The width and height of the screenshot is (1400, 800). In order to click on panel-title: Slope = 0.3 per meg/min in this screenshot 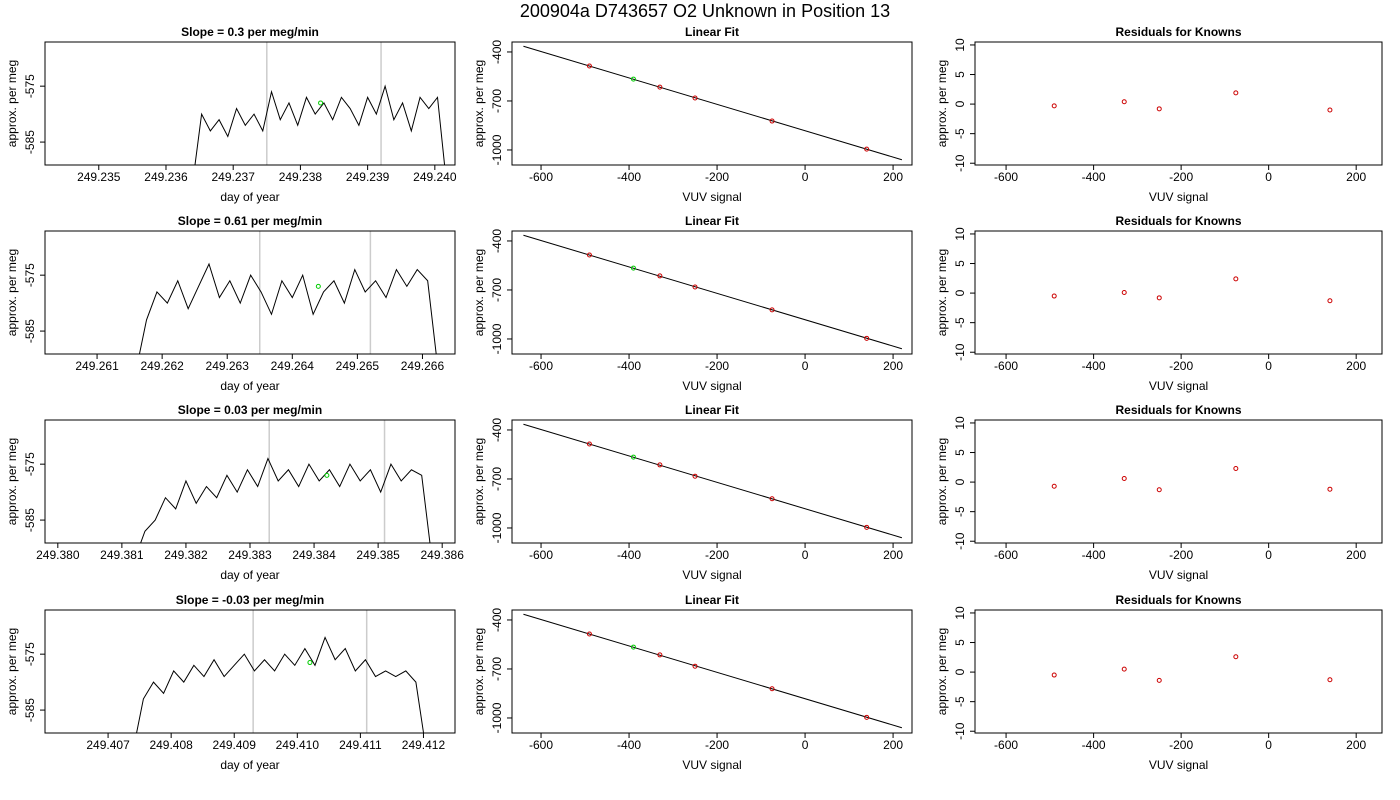, I will do `click(250, 32)`.